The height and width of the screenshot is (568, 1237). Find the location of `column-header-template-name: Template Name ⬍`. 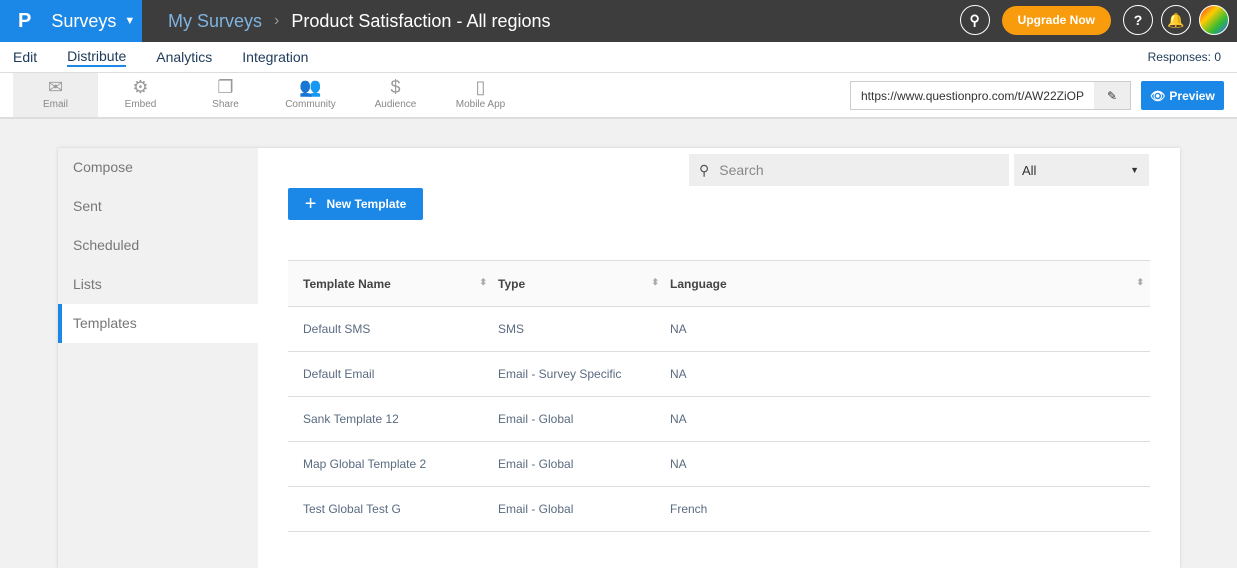

column-header-template-name: Template Name ⬍ is located at coordinates (390, 283).